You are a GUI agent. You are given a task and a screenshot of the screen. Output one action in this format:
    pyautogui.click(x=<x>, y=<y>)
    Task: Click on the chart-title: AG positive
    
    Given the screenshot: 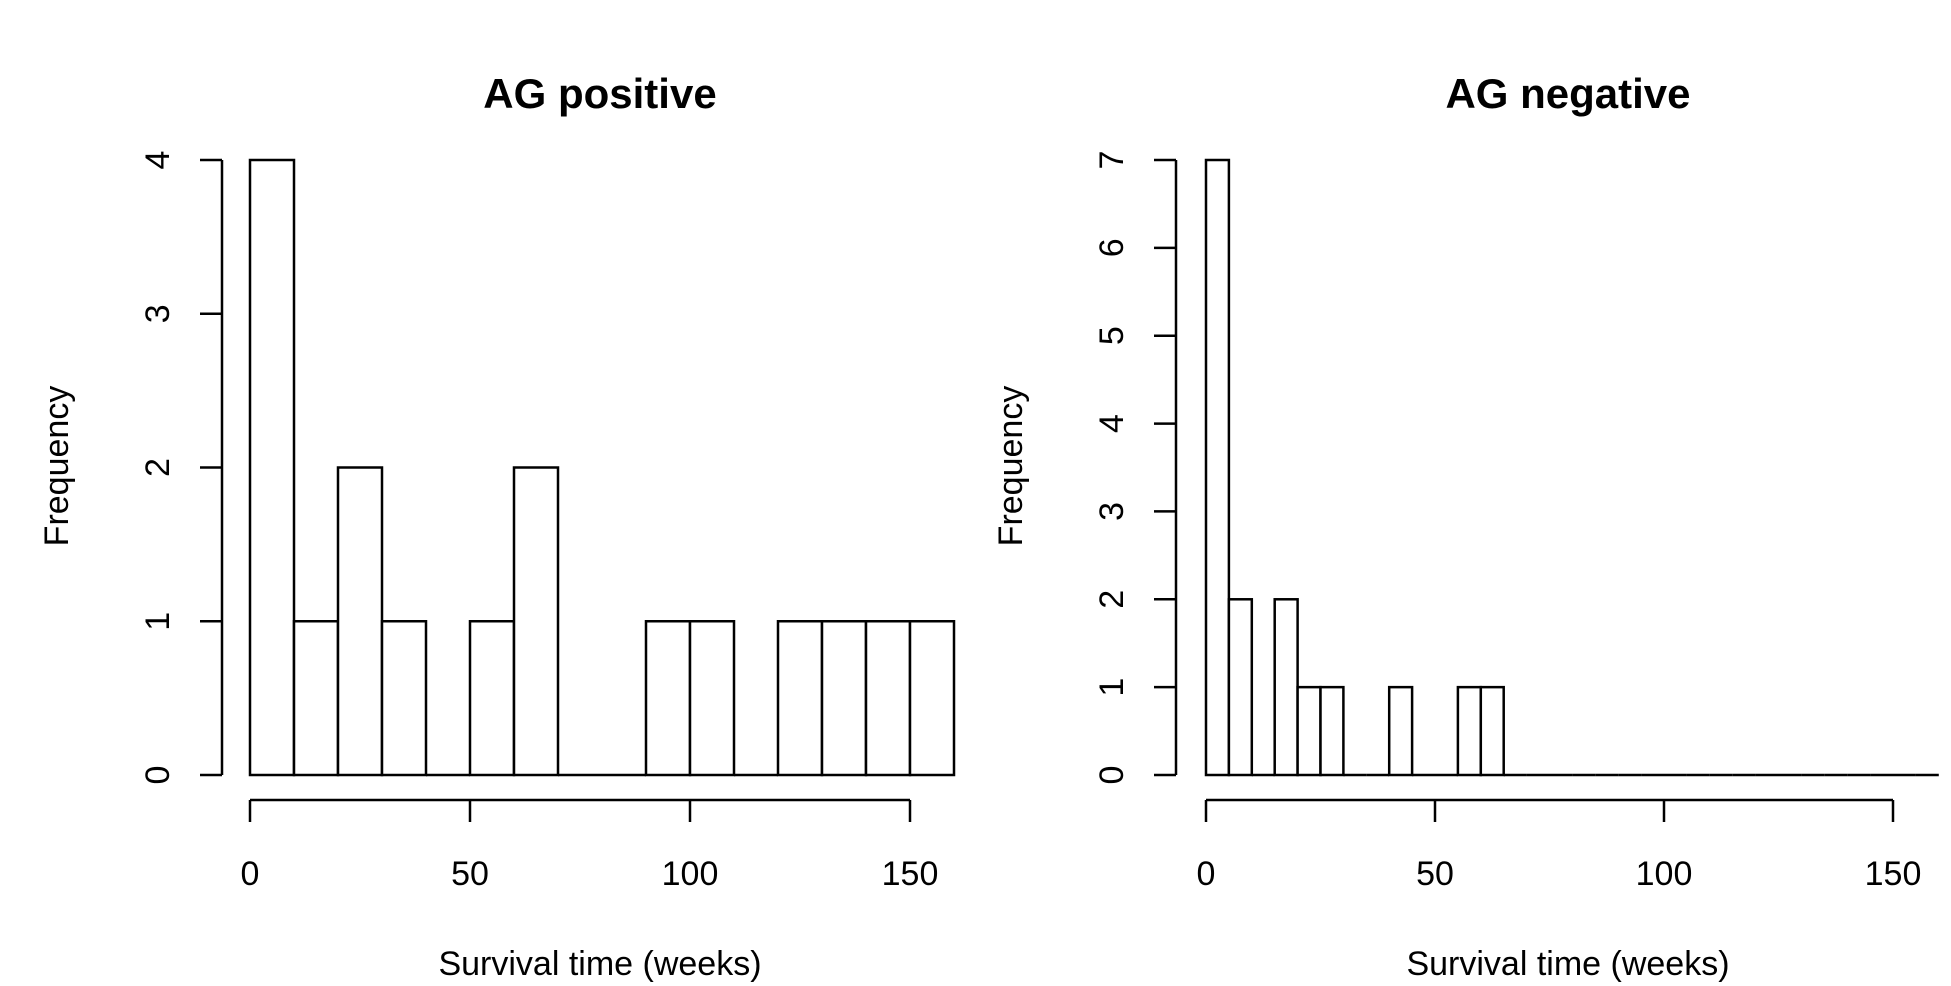 What is the action you would take?
    pyautogui.click(x=599, y=93)
    